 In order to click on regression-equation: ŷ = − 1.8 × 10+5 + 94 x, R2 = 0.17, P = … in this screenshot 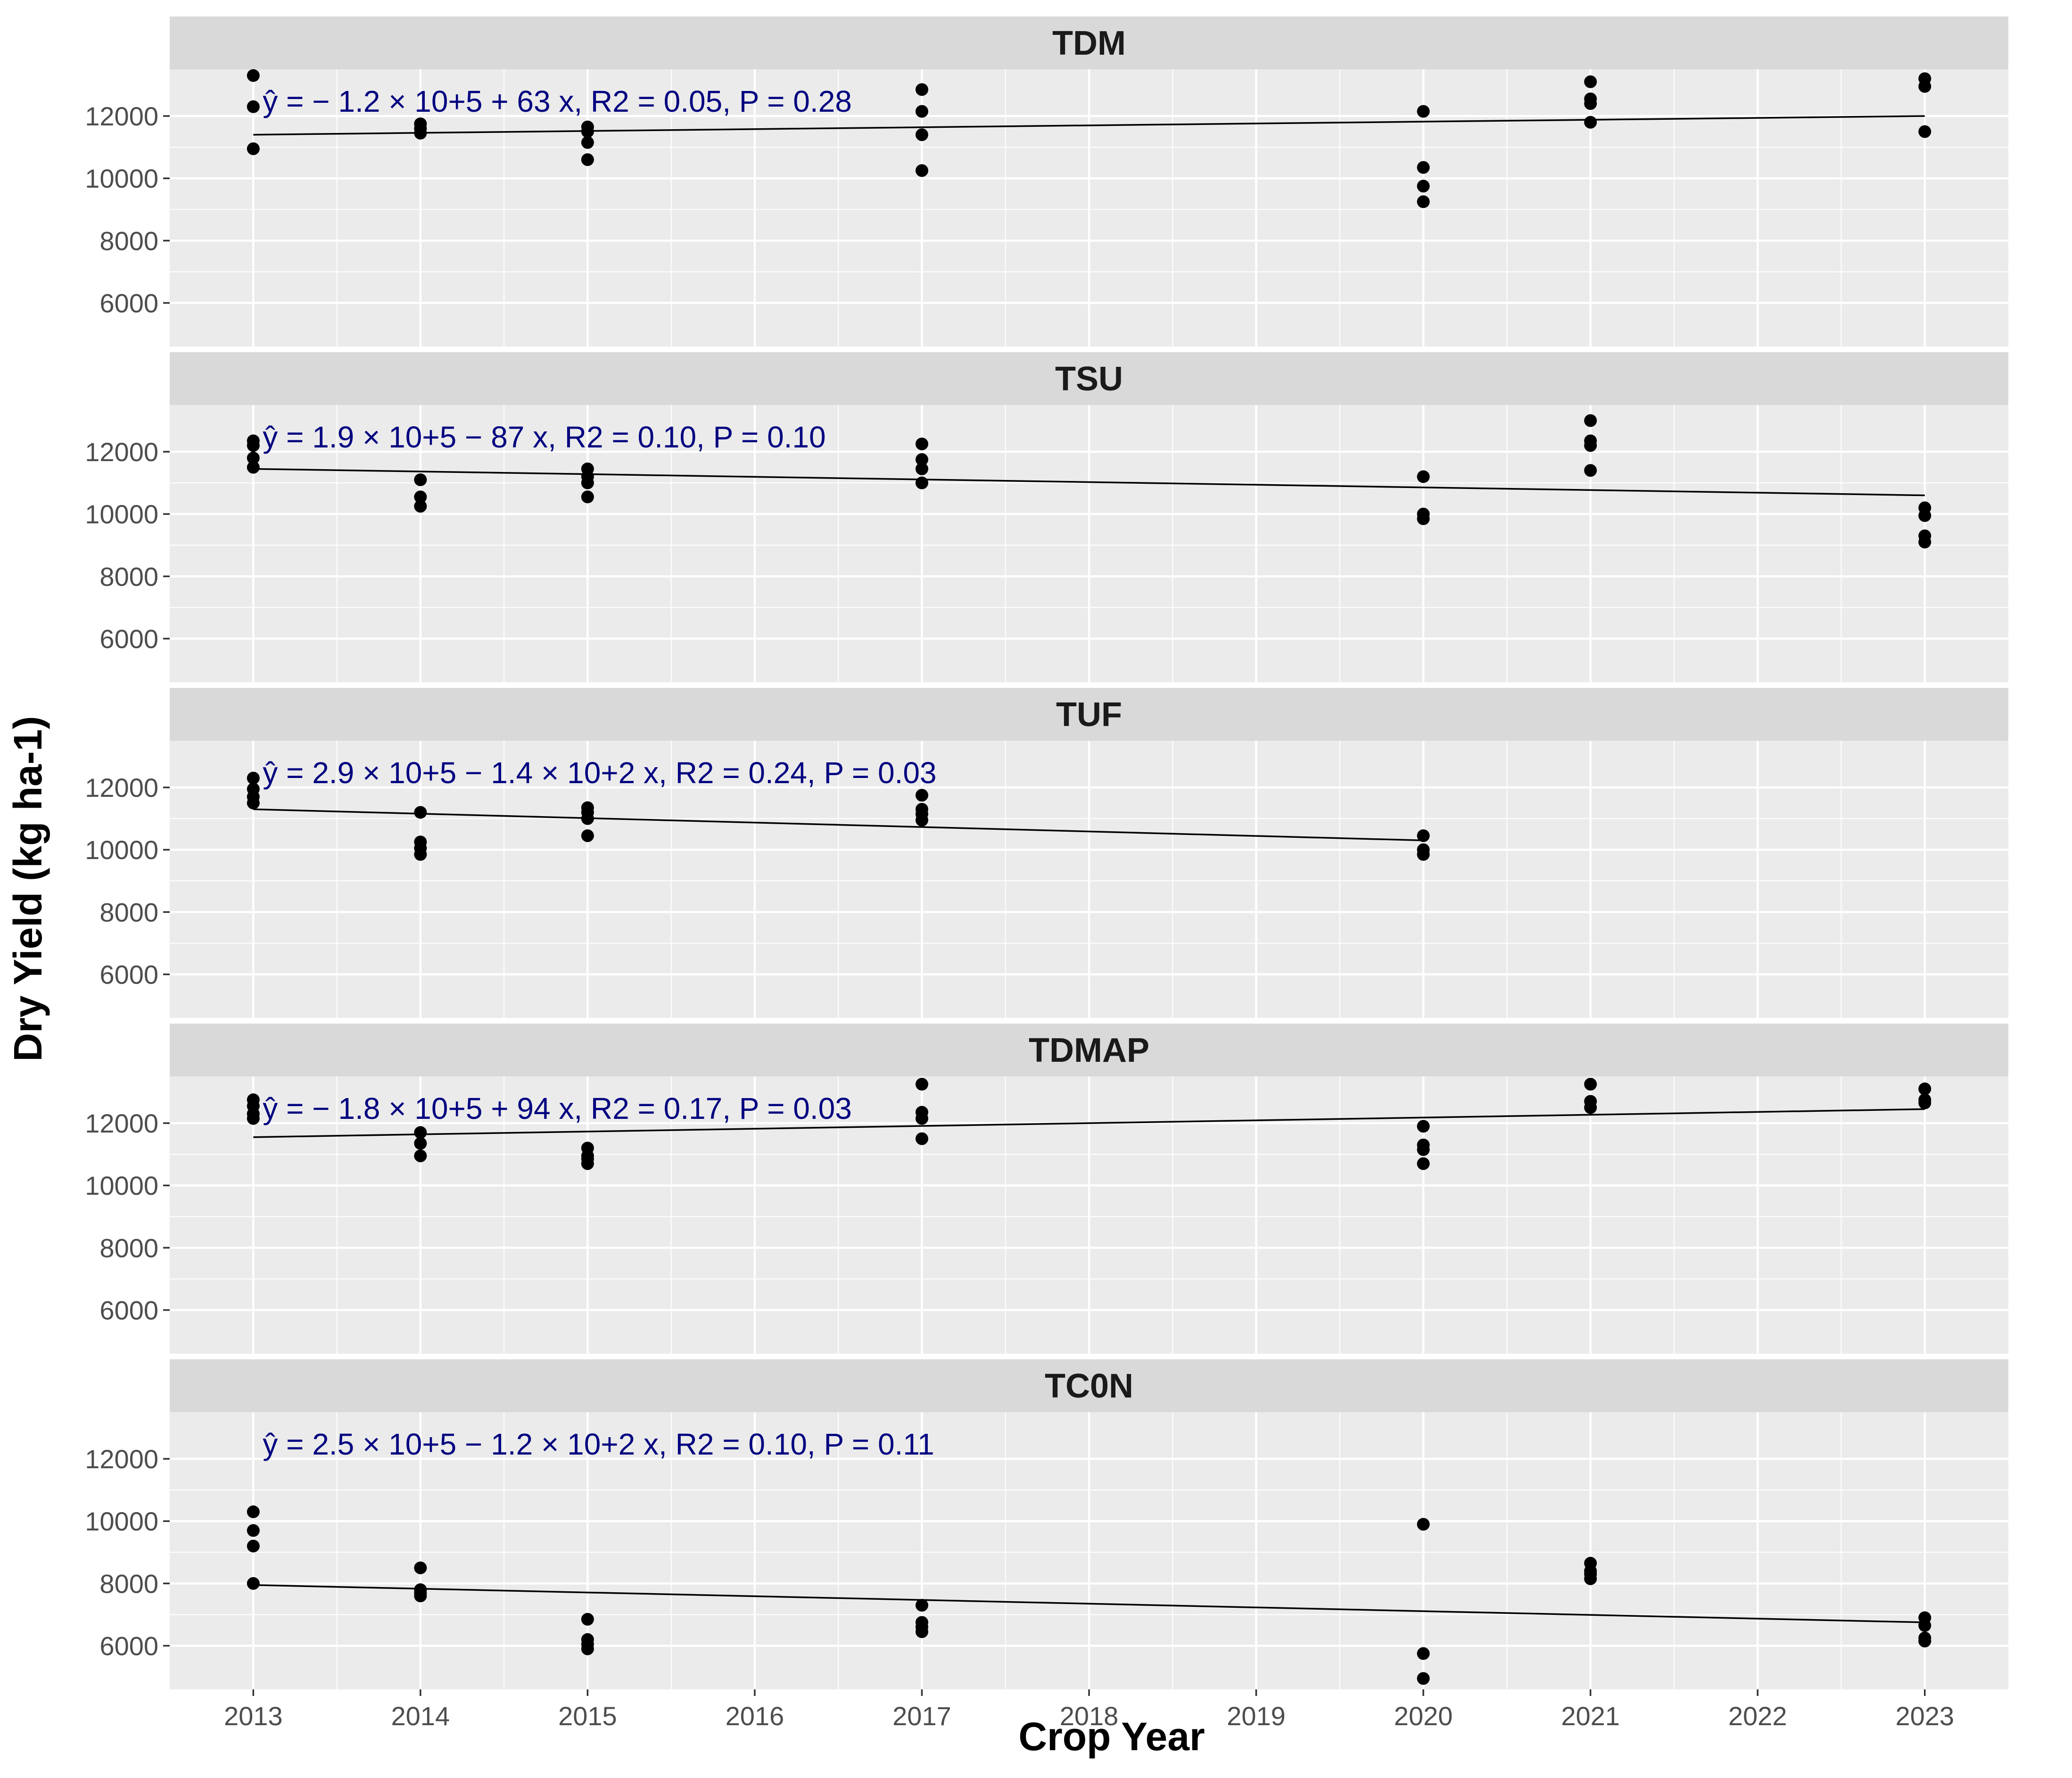, I will do `click(557, 1108)`.